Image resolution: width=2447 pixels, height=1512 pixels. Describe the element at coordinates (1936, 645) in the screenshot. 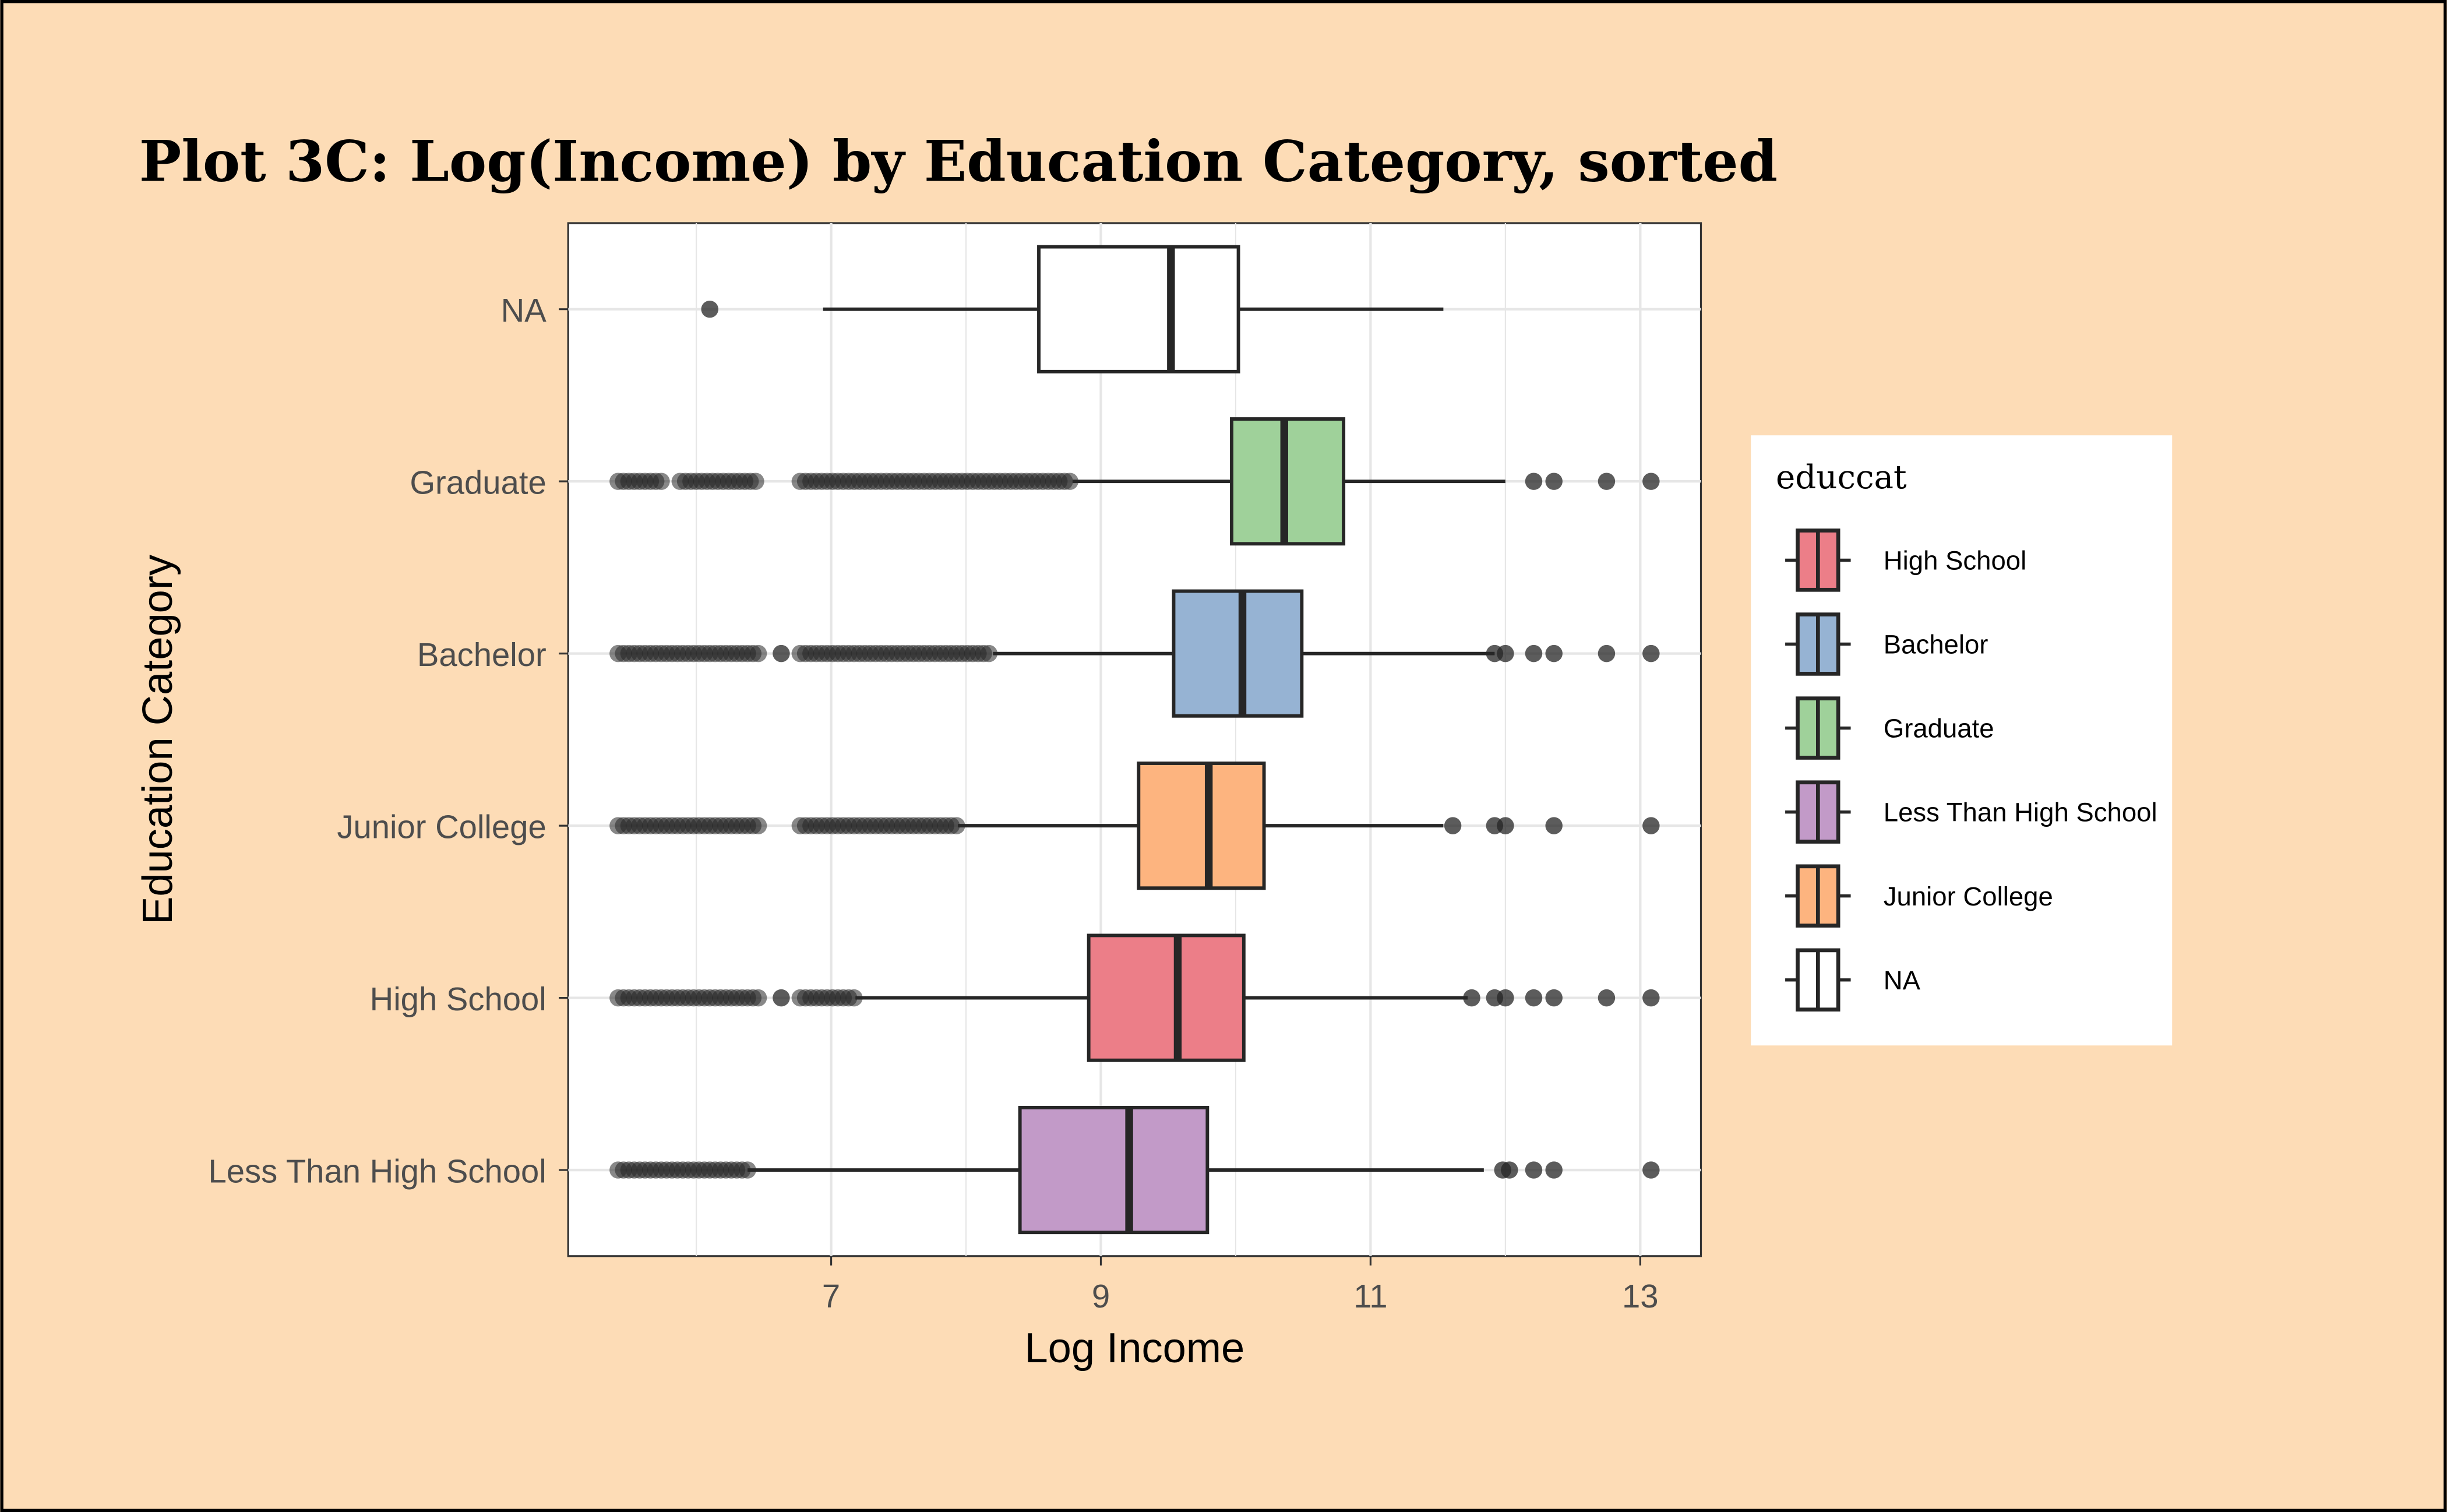

I see `legend-label: Bachelor` at that location.